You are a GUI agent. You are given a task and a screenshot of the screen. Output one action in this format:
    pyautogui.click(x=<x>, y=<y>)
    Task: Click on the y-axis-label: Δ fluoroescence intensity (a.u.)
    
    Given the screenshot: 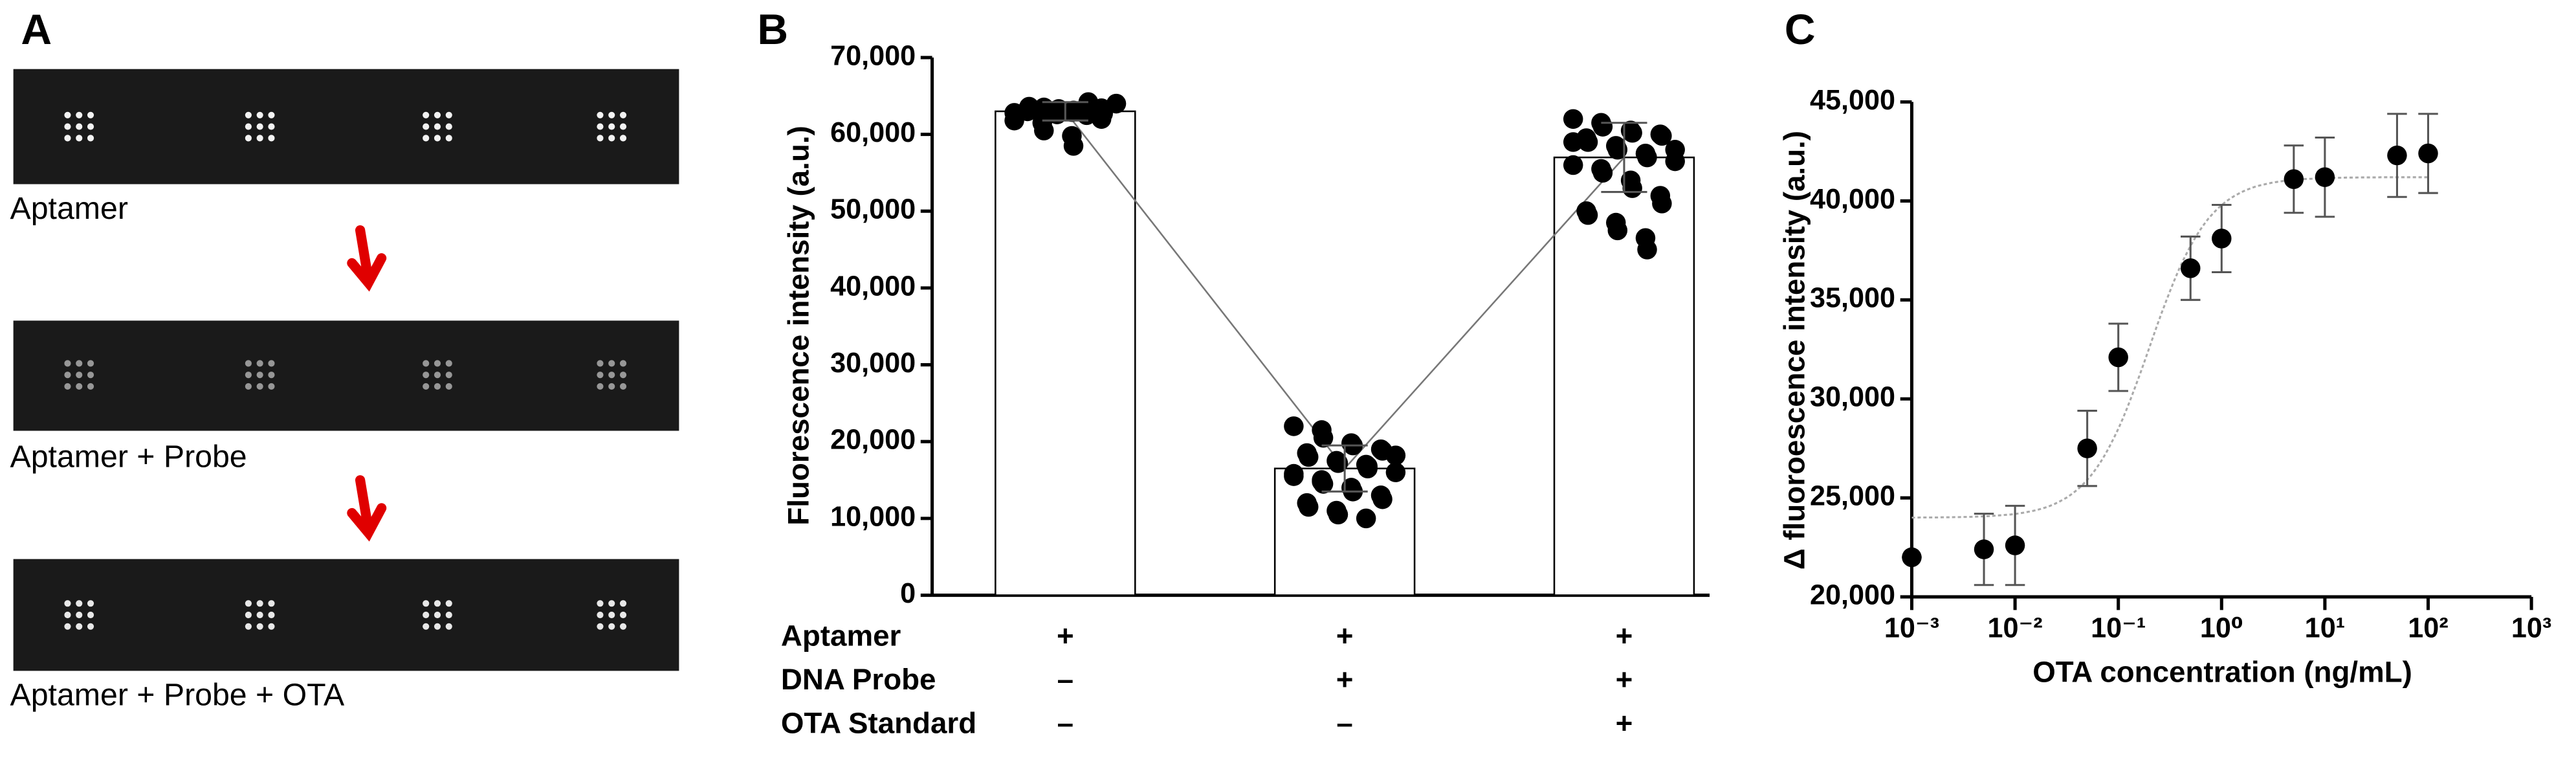 What is the action you would take?
    pyautogui.click(x=1794, y=350)
    